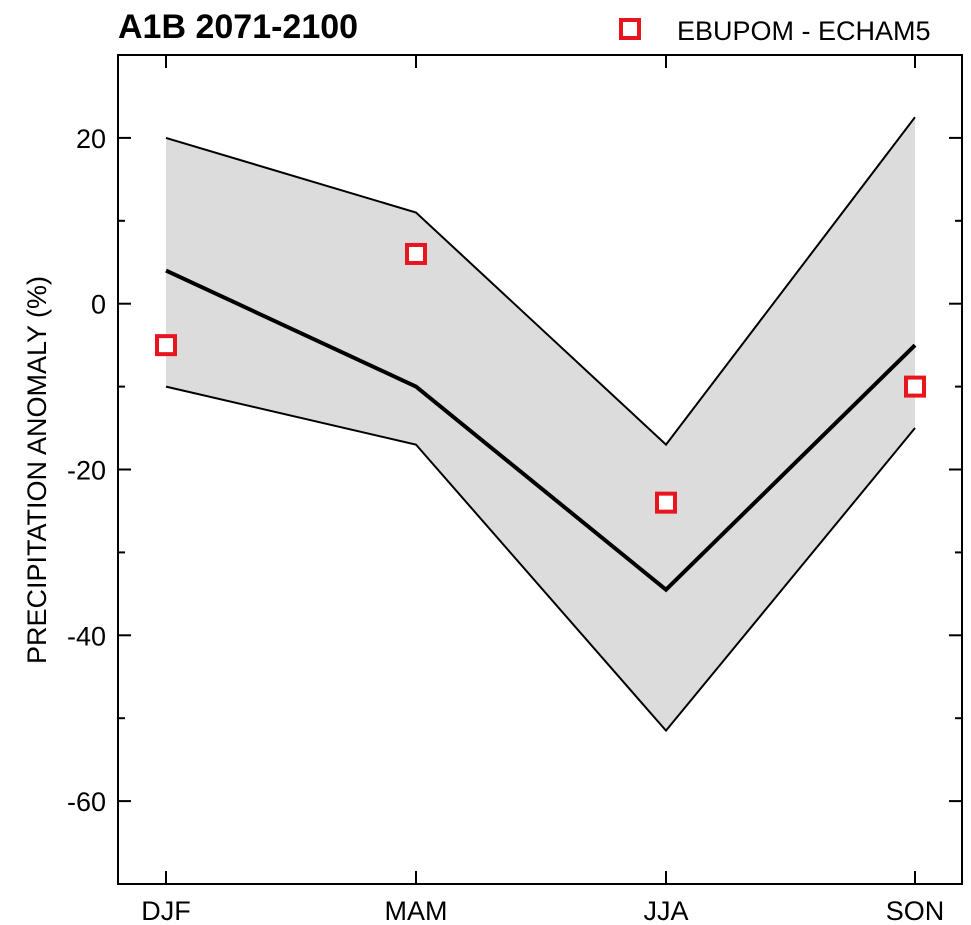 The width and height of the screenshot is (971, 925). I want to click on legend: EBUPOM - ECHAM5, so click(775, 31).